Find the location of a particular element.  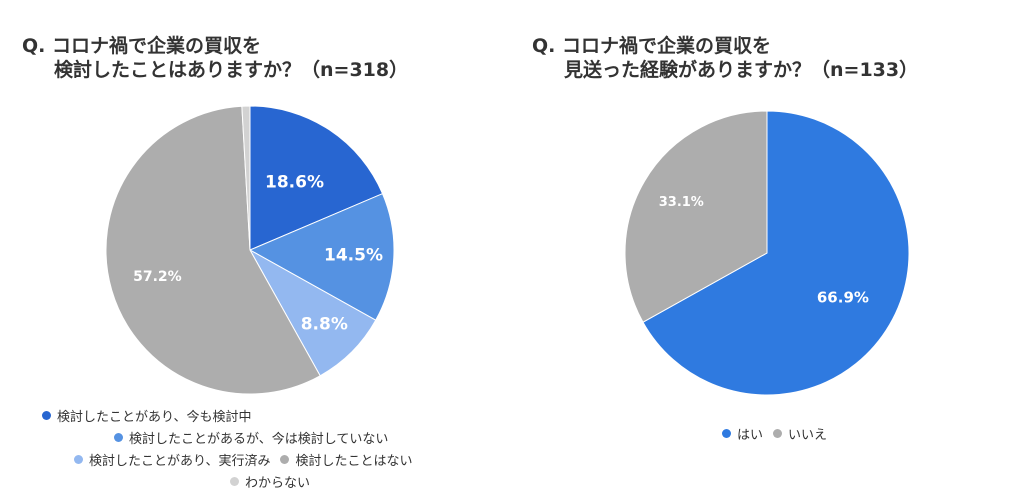

slice-value-label: 57.2% is located at coordinates (157, 277).